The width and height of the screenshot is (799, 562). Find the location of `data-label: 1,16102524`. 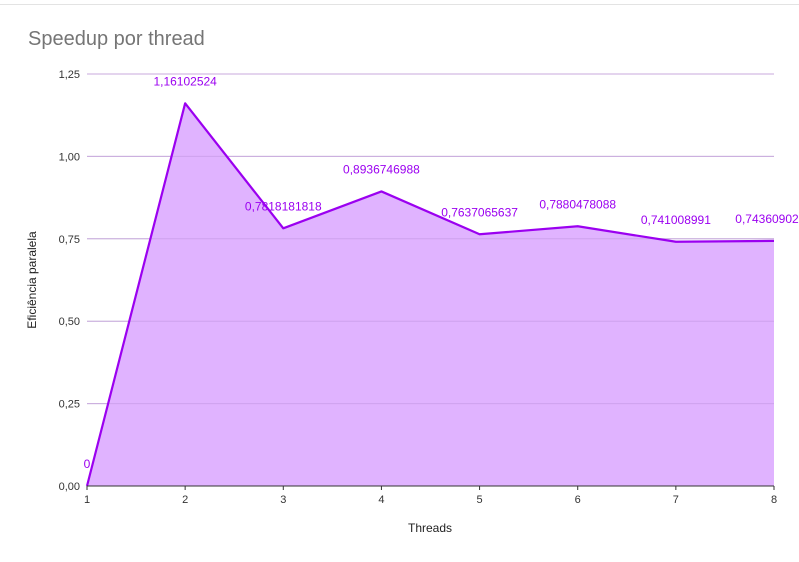

data-label: 1,16102524 is located at coordinates (185, 81).